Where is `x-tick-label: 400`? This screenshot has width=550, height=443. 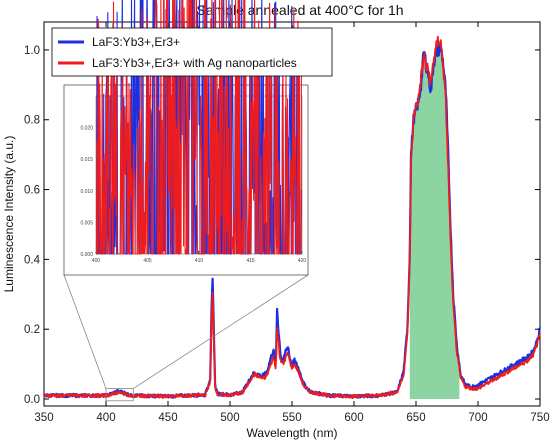 x-tick-label: 400 is located at coordinates (105, 418).